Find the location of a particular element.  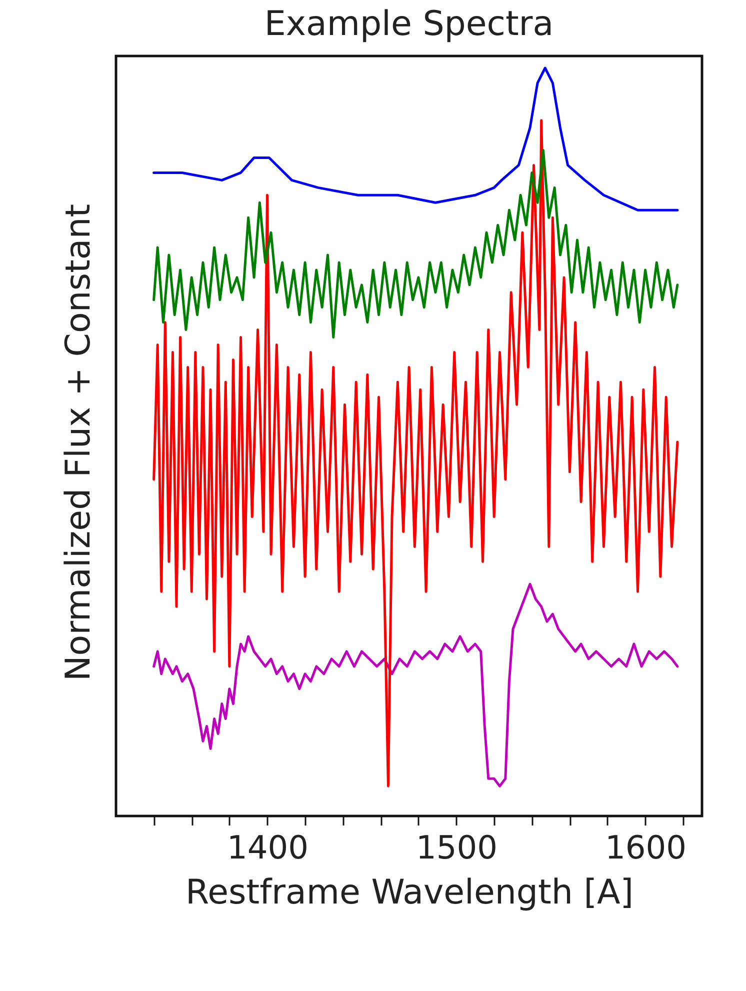

x-tick-label: 1600 is located at coordinates (646, 847).